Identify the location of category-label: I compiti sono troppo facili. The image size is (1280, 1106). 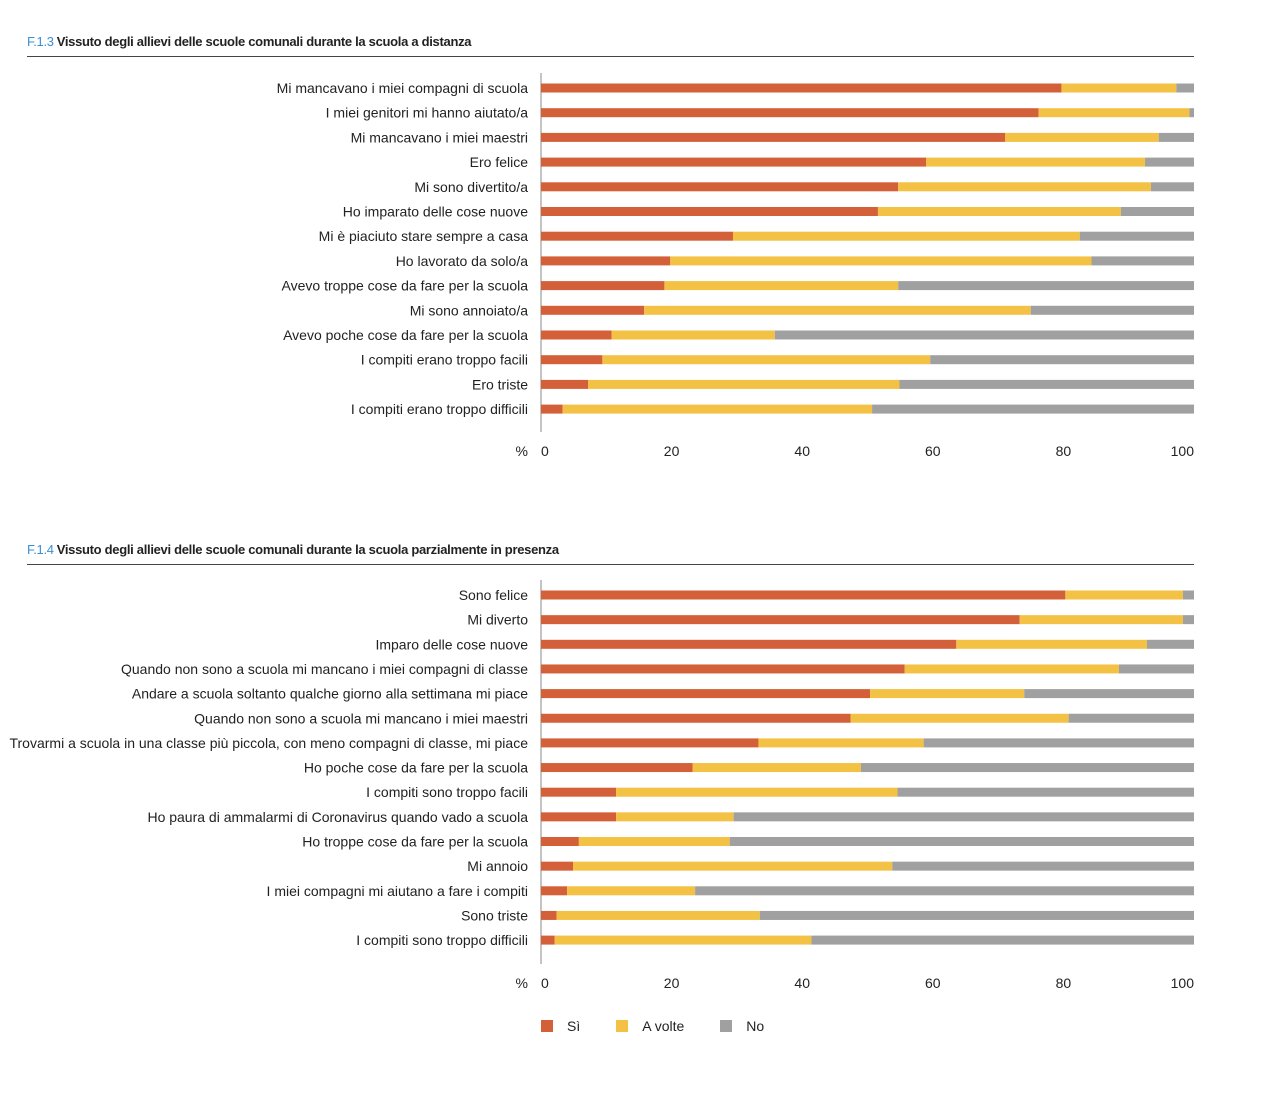
(447, 792).